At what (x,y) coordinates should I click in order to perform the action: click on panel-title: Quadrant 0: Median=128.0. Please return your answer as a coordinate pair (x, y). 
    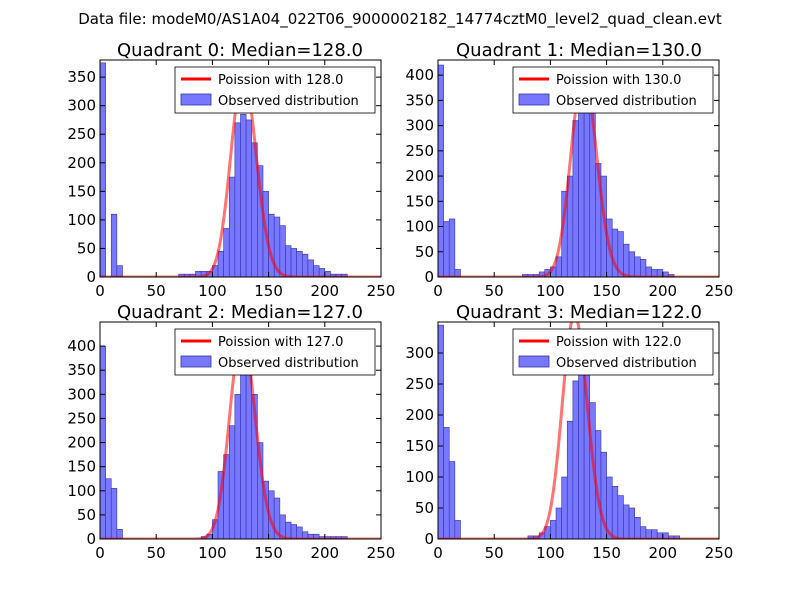
    Looking at the image, I should click on (240, 50).